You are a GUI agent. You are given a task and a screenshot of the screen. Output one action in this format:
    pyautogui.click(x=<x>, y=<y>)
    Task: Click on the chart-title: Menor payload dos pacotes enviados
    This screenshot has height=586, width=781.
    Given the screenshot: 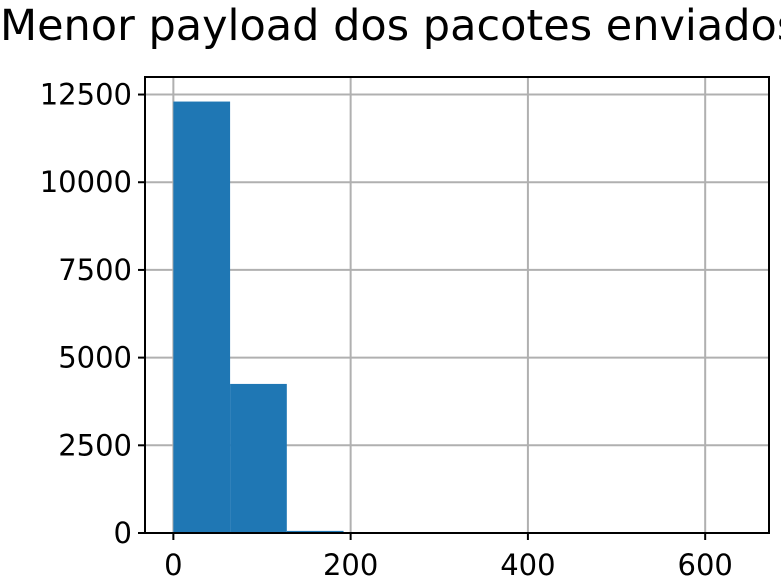 What is the action you would take?
    pyautogui.click(x=390, y=26)
    